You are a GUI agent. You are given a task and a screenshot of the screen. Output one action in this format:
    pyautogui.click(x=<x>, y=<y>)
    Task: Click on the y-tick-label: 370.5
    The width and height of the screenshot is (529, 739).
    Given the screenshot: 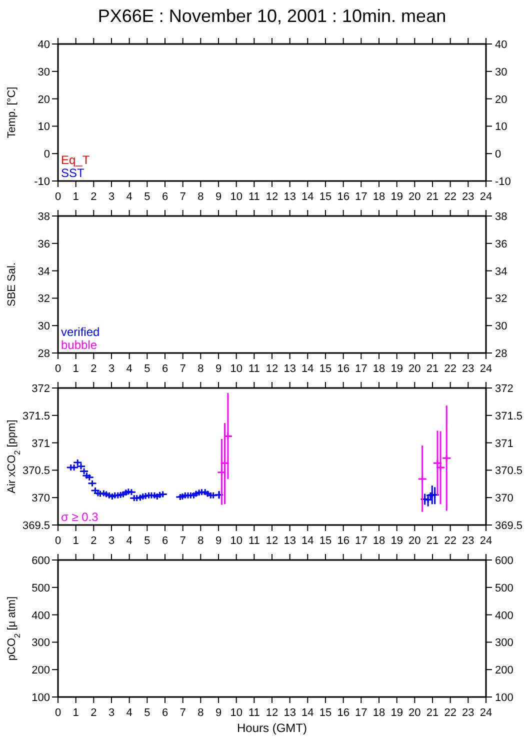 What is the action you would take?
    pyautogui.click(x=36, y=471)
    